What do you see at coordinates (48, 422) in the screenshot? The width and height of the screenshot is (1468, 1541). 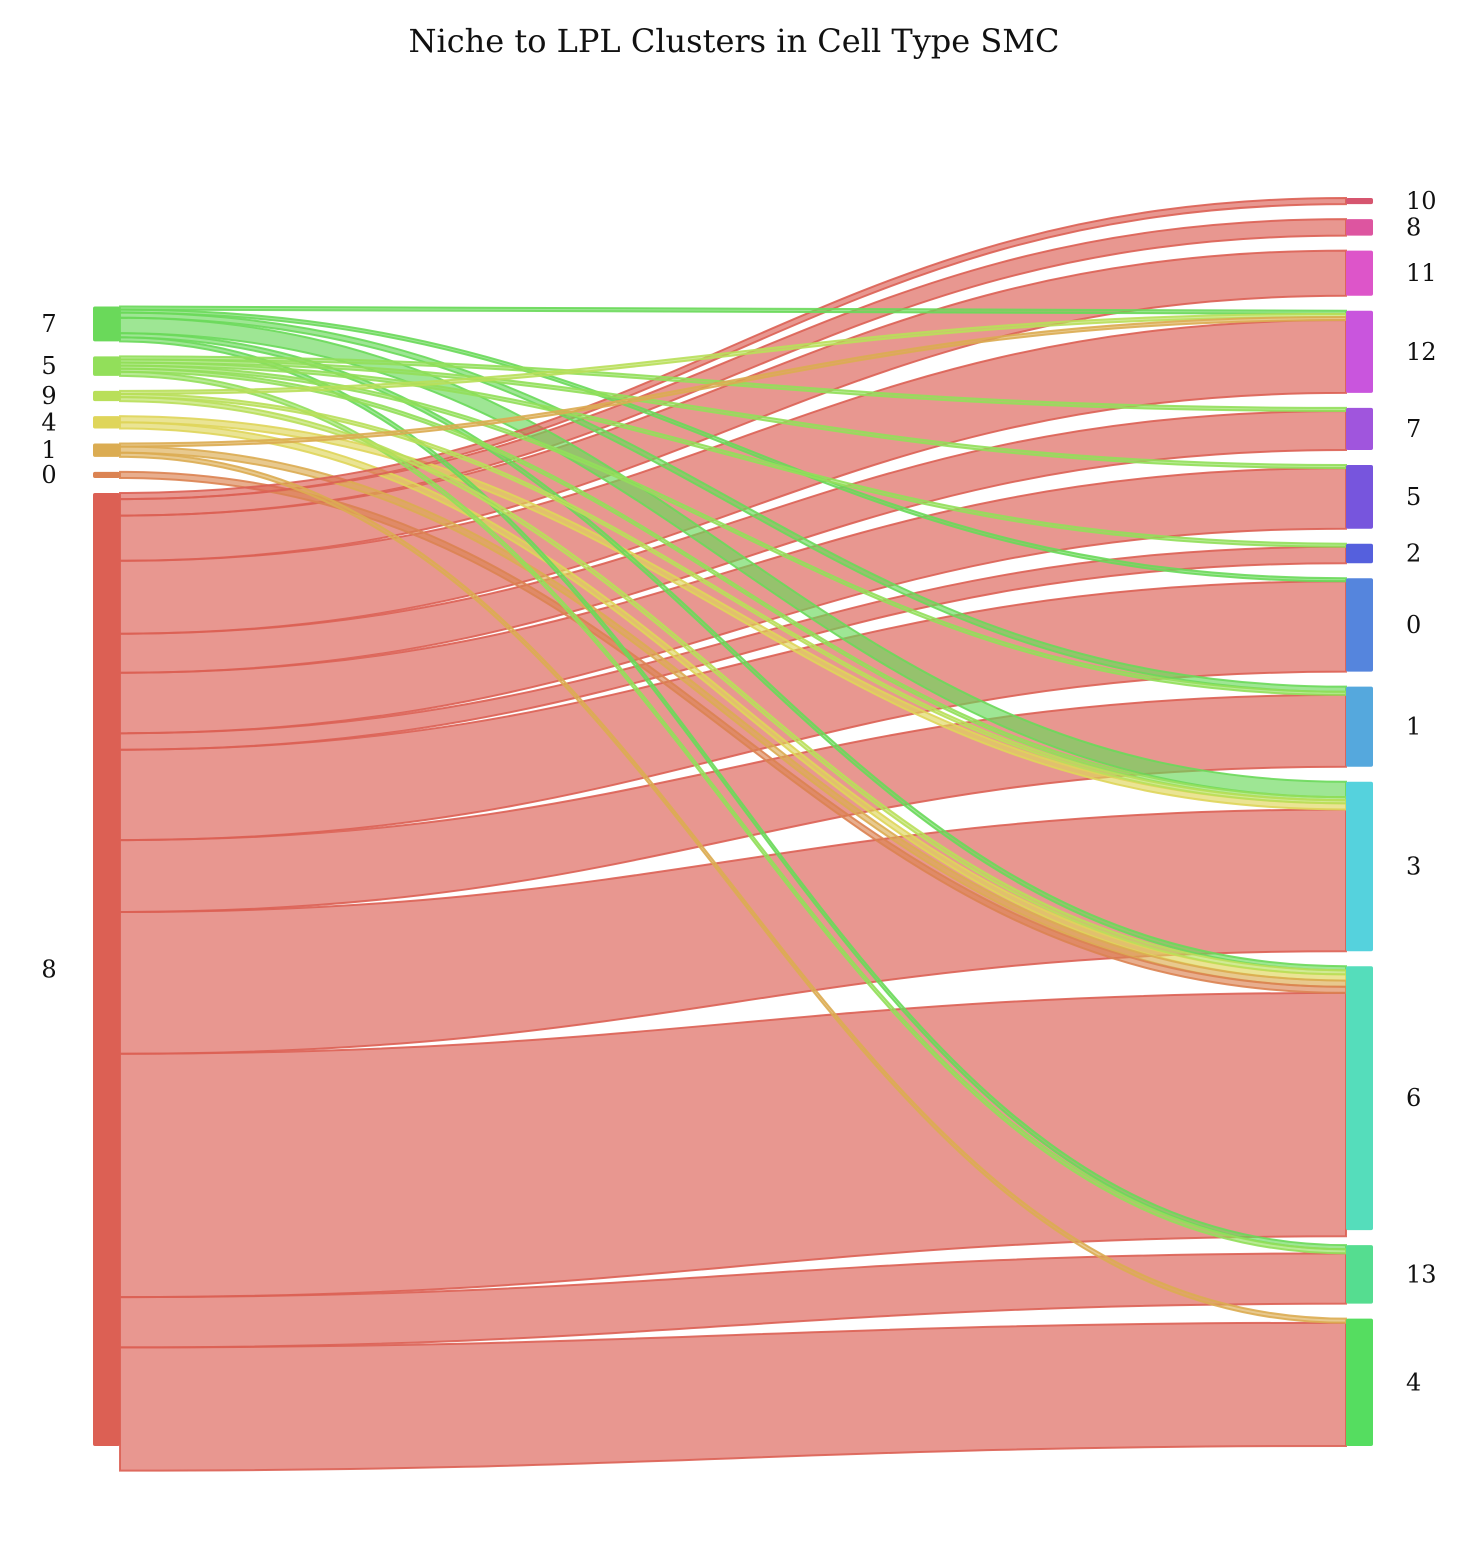 I see `source-node-label-4: 4` at bounding box center [48, 422].